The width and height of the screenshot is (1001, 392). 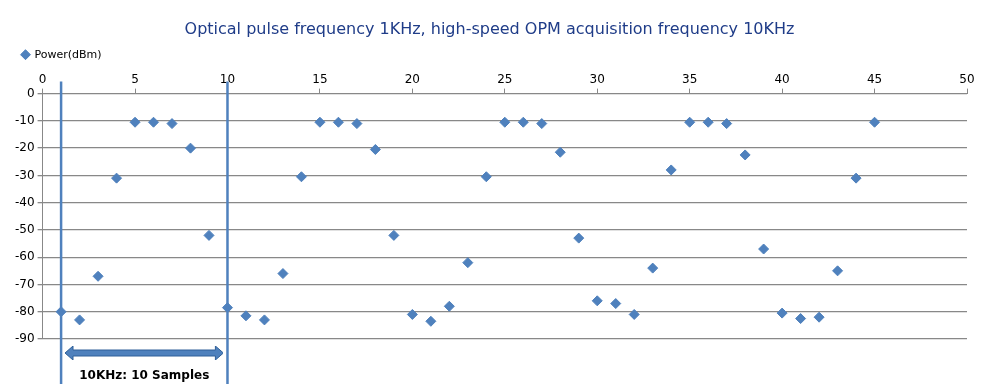 What do you see at coordinates (967, 78) in the screenshot?
I see `x-tick-label: 50` at bounding box center [967, 78].